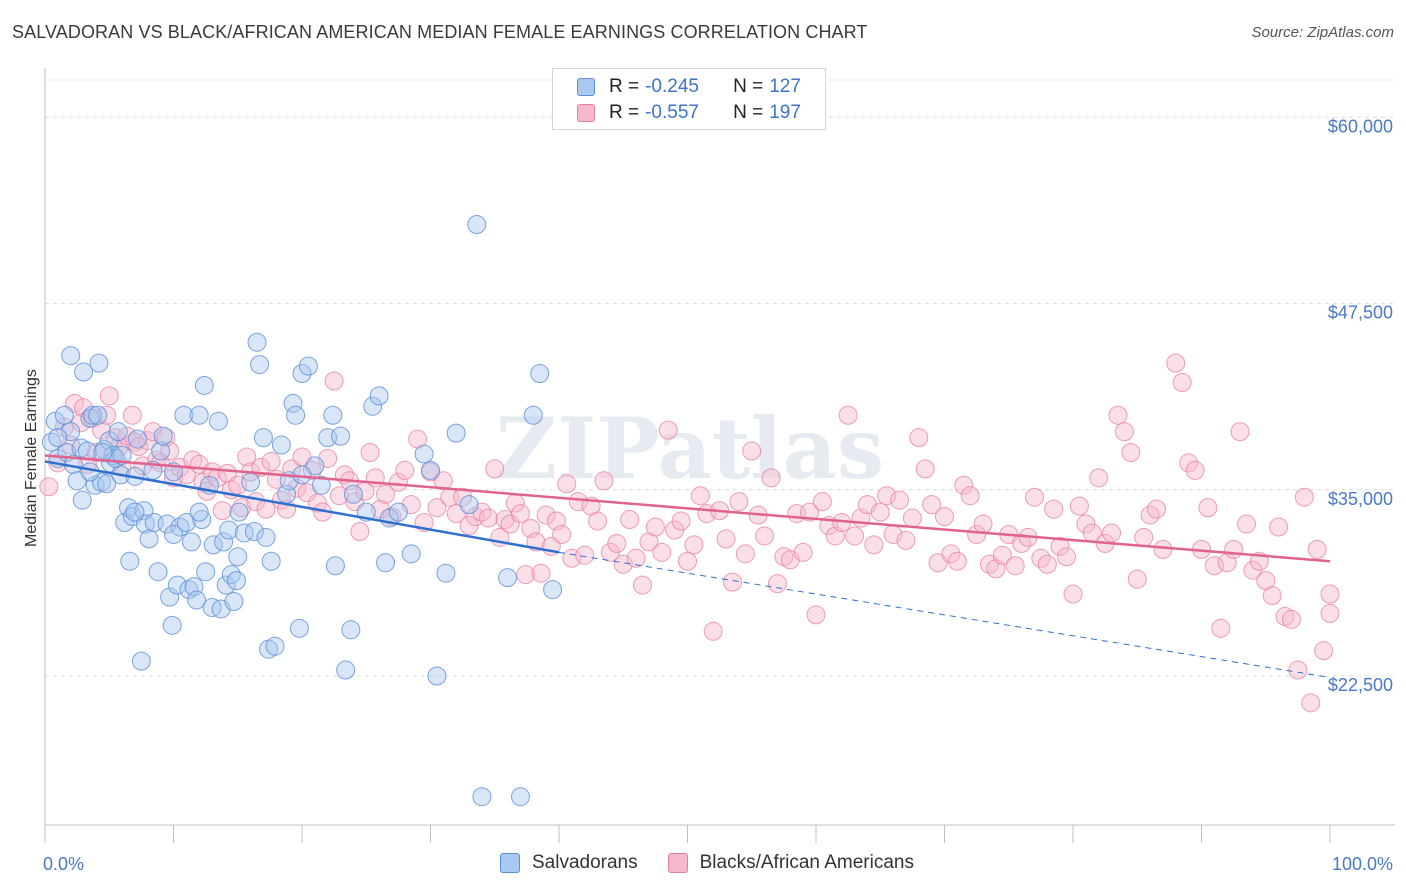  What do you see at coordinates (687, 508) in the screenshot?
I see `trend-line-blacks` at bounding box center [687, 508].